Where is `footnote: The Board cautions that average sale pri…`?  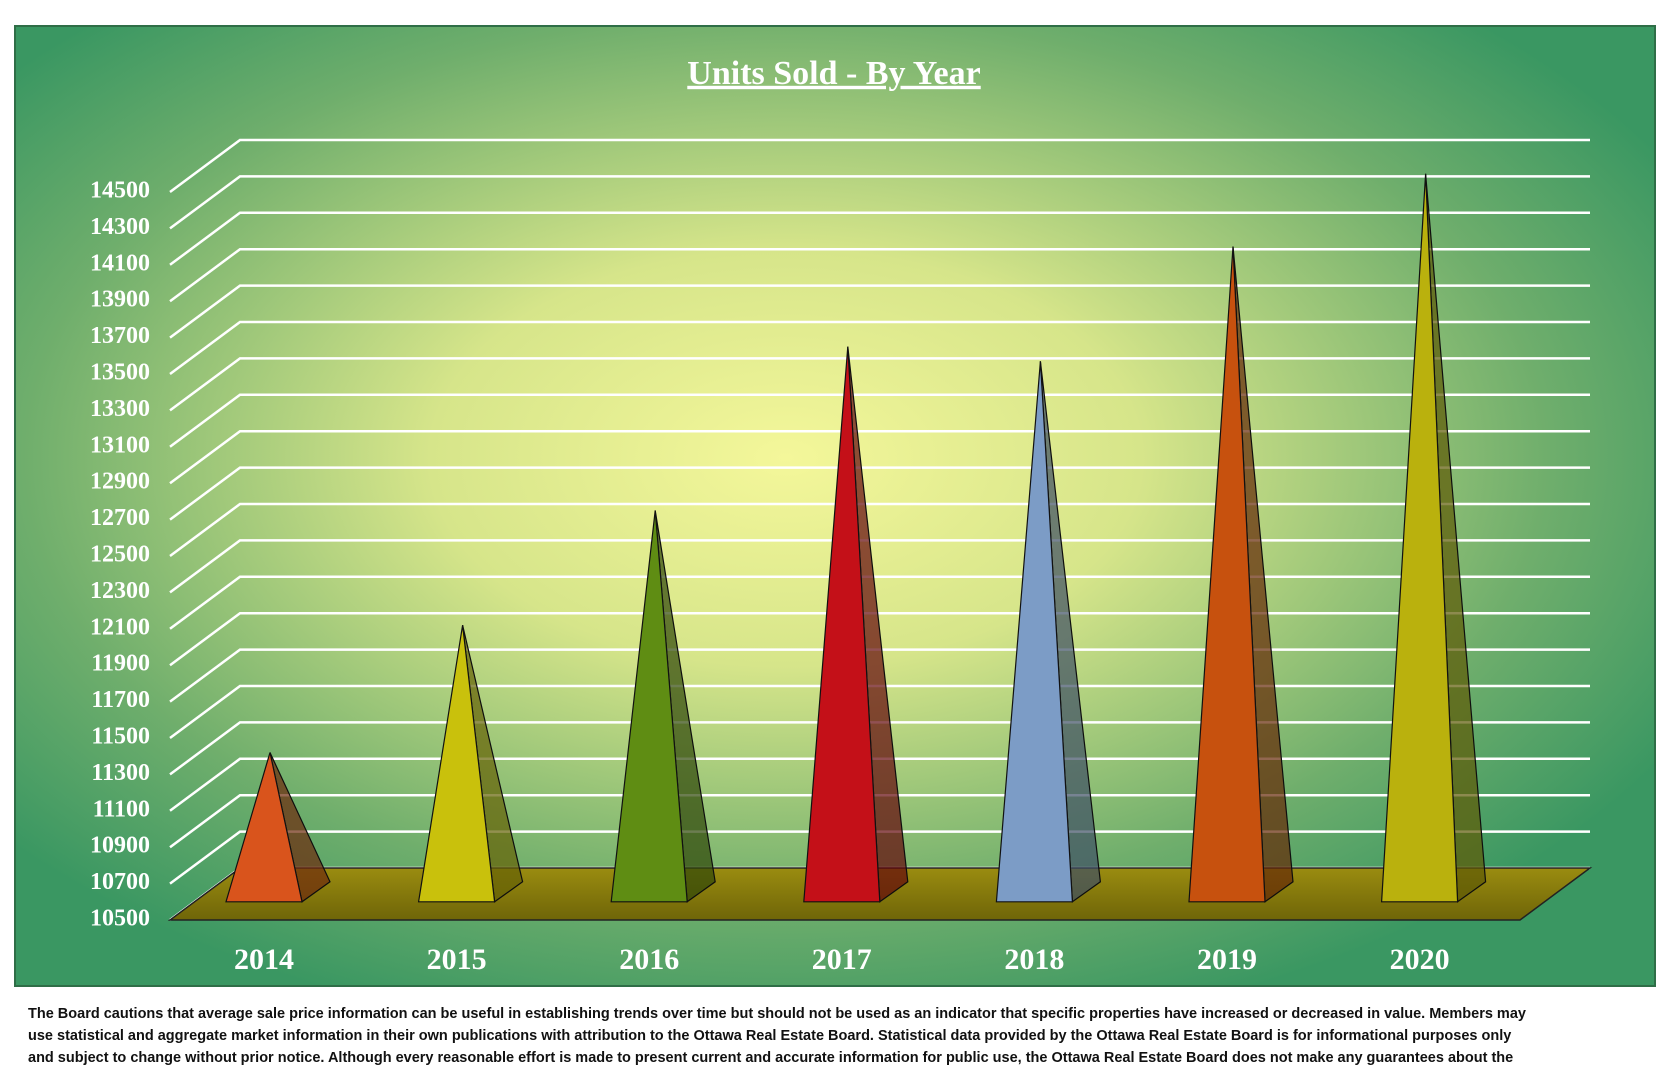 footnote: The Board cautions that average sale pri… is located at coordinates (777, 1014).